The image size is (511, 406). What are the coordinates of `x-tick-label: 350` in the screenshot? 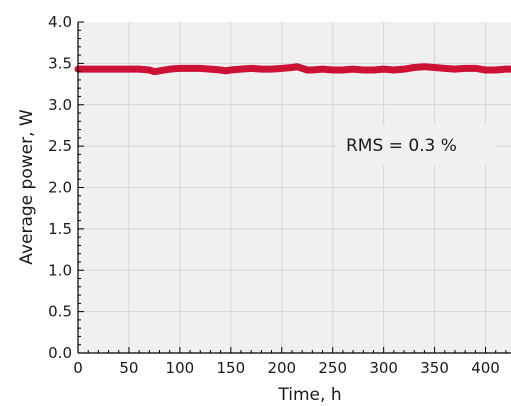 It's located at (434, 368).